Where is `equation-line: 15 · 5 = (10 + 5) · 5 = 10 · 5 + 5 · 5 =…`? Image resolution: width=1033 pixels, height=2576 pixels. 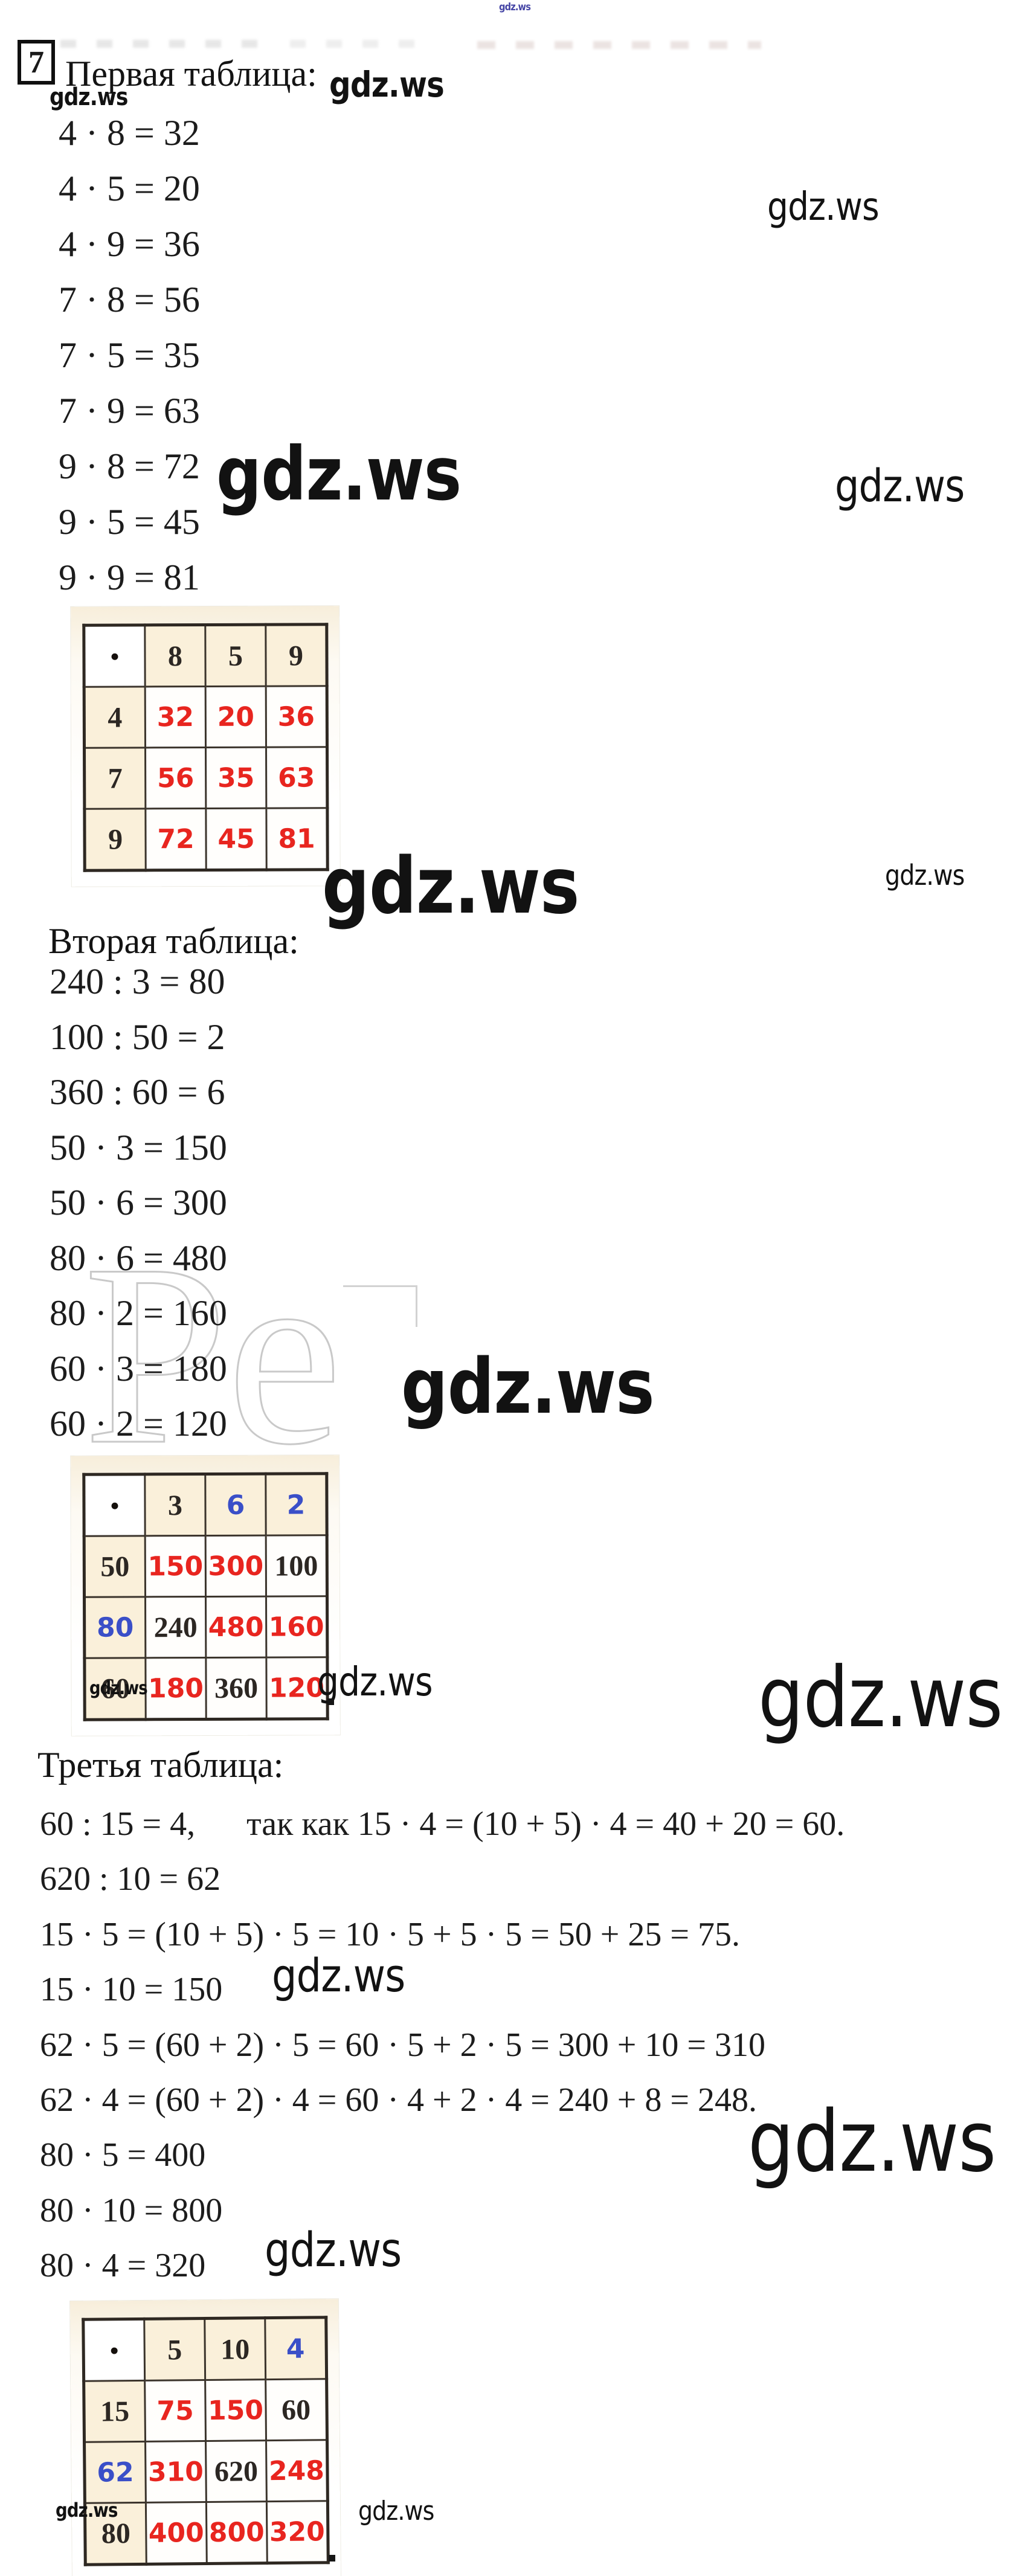
equation-line: 15 · 5 = (10 + 5) · 5 = 10 · 5 + 5 · 5 =… is located at coordinates (390, 1934).